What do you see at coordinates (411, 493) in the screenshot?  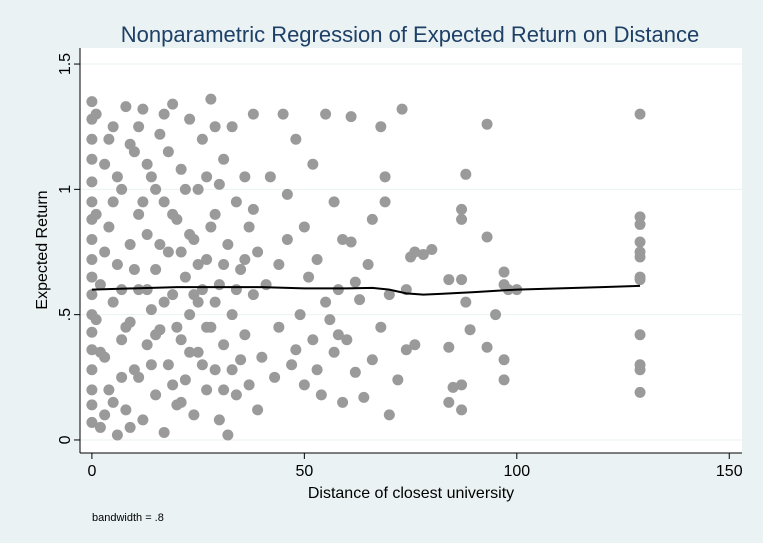 I see `x-axis-label: Distance of closest university` at bounding box center [411, 493].